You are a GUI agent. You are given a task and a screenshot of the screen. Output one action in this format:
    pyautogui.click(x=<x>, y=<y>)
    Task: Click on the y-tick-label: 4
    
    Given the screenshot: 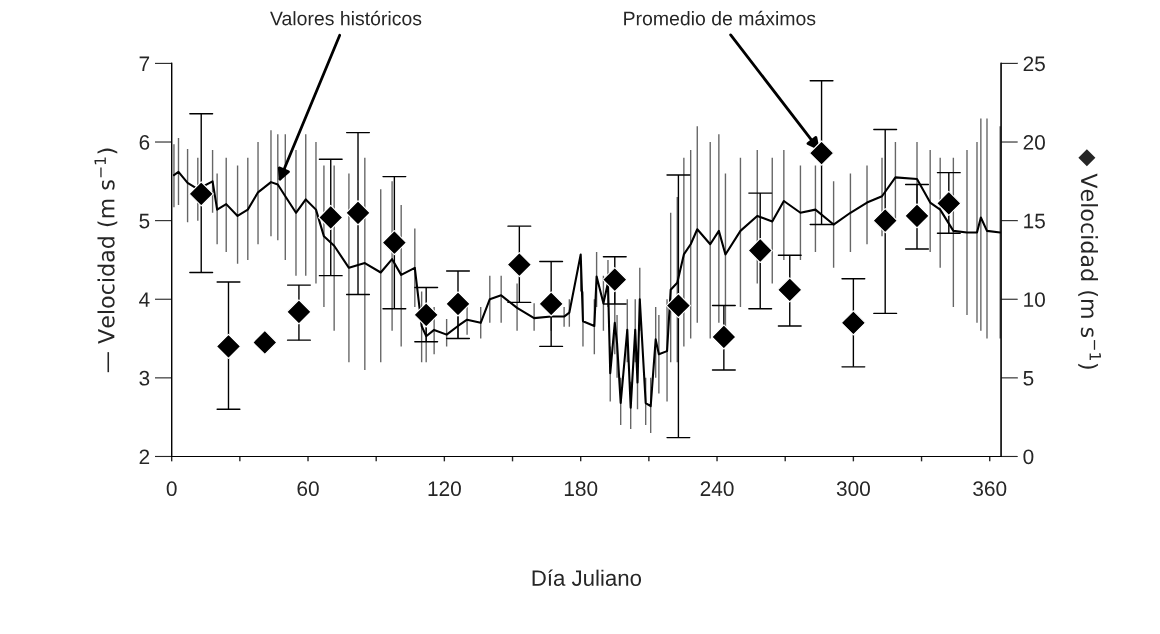 What is the action you would take?
    pyautogui.click(x=144, y=299)
    